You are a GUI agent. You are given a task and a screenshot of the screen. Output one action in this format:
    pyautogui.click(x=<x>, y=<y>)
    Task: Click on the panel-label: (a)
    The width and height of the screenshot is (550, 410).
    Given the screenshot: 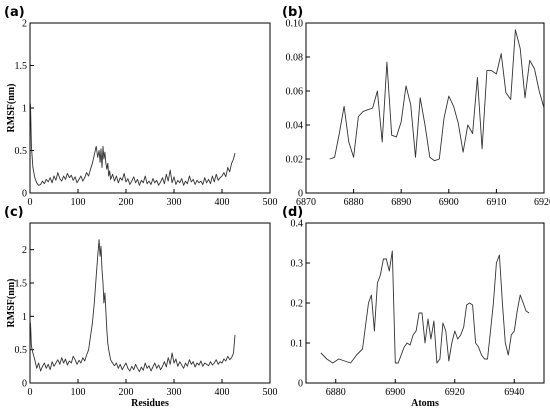 What is the action you would take?
    pyautogui.click(x=14, y=12)
    